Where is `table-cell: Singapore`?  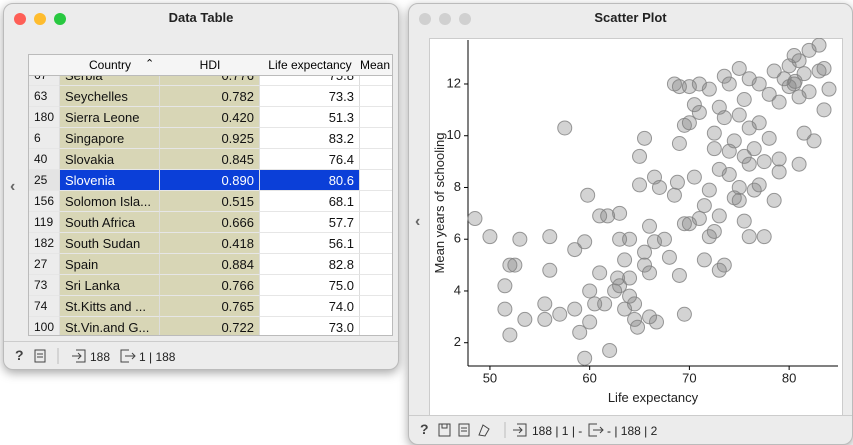 table-cell: Singapore is located at coordinates (110, 138).